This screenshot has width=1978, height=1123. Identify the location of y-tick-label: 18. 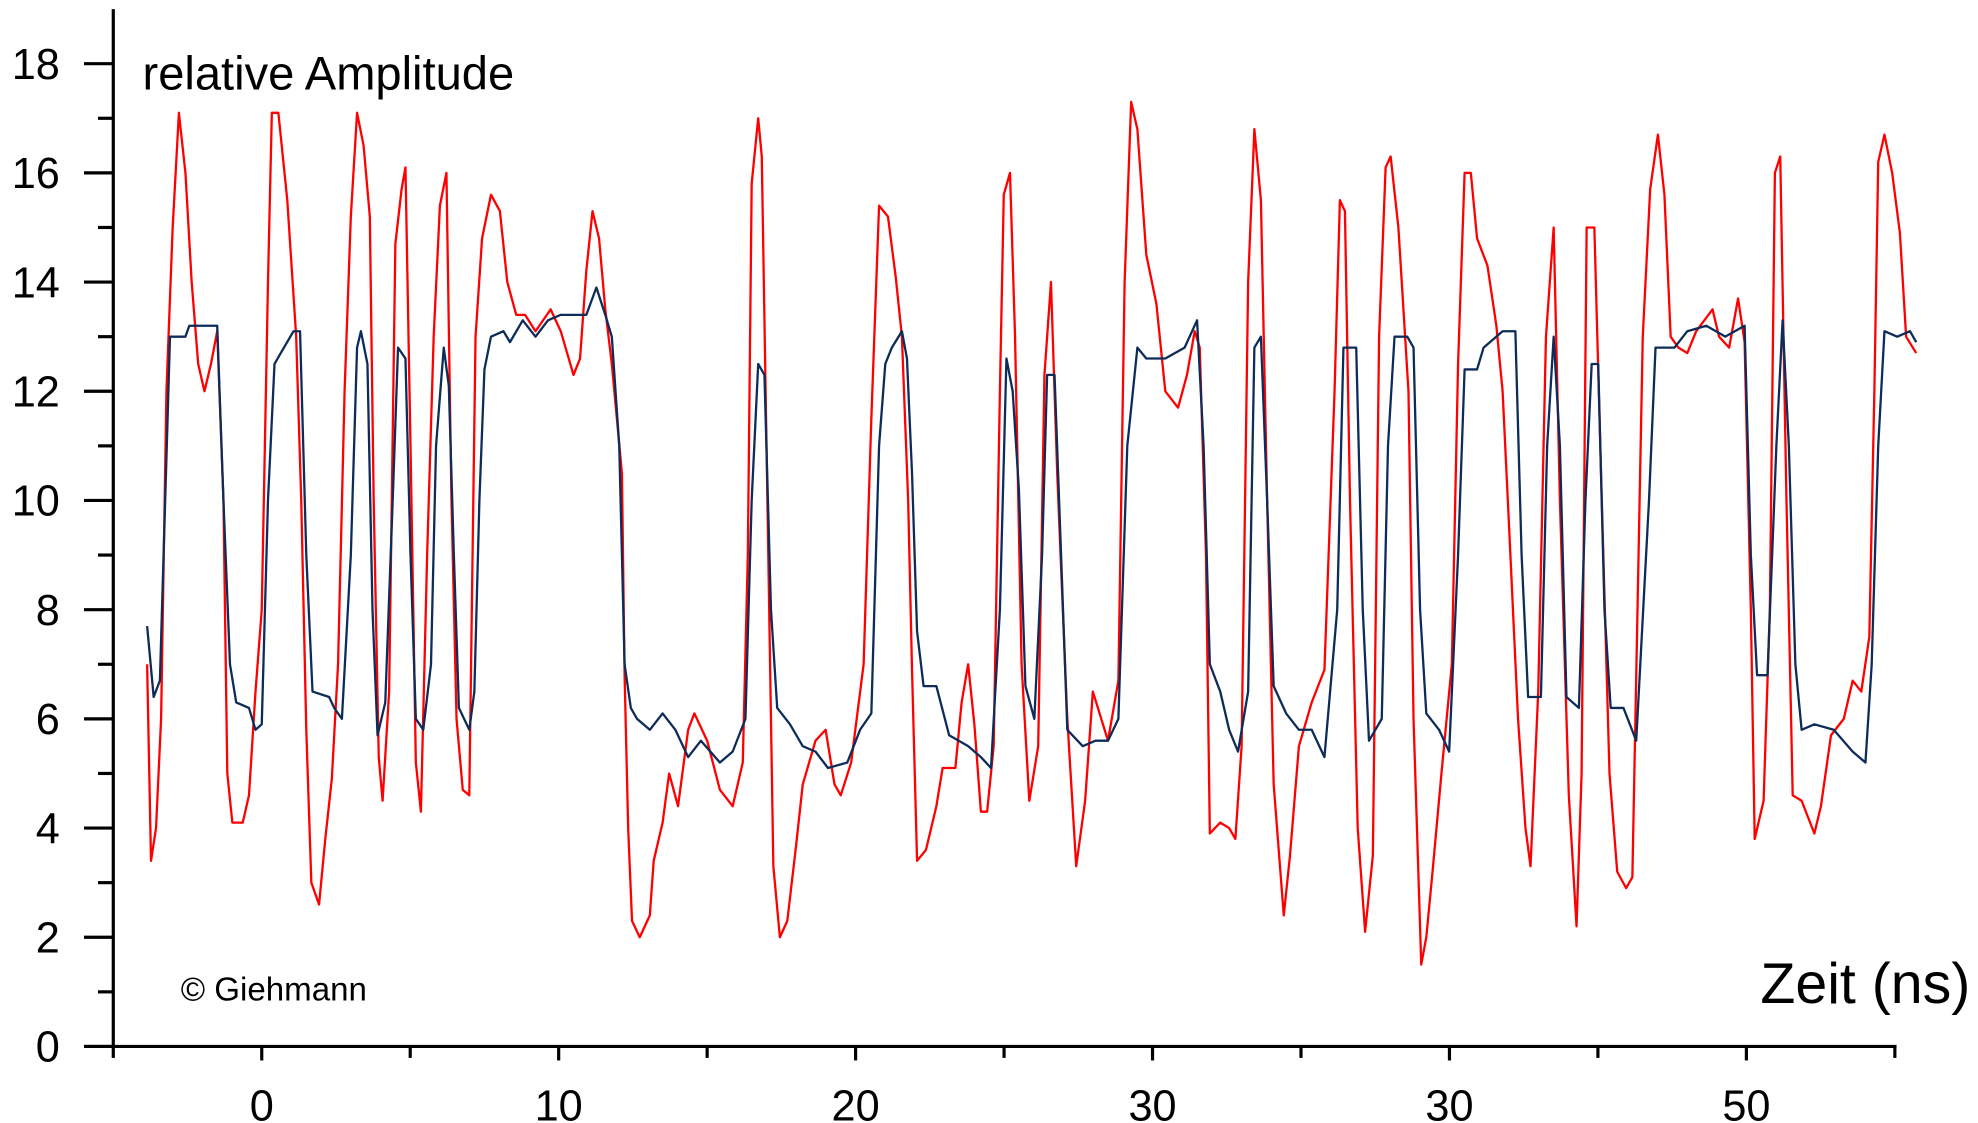
(36, 65).